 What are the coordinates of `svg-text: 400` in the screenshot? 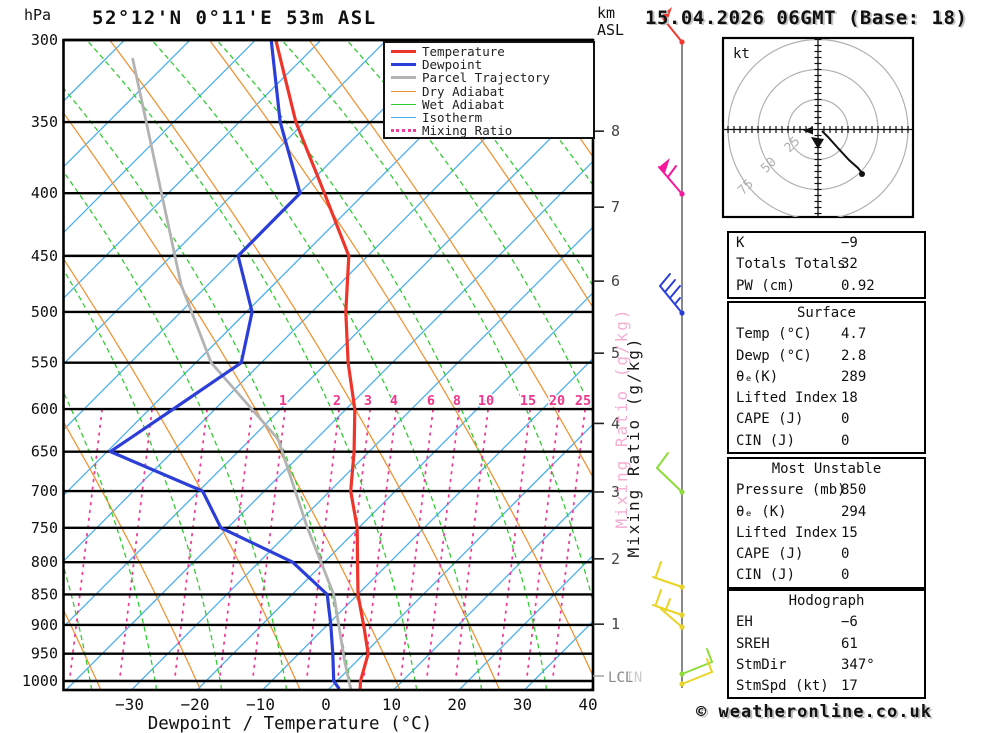 It's located at (44, 193).